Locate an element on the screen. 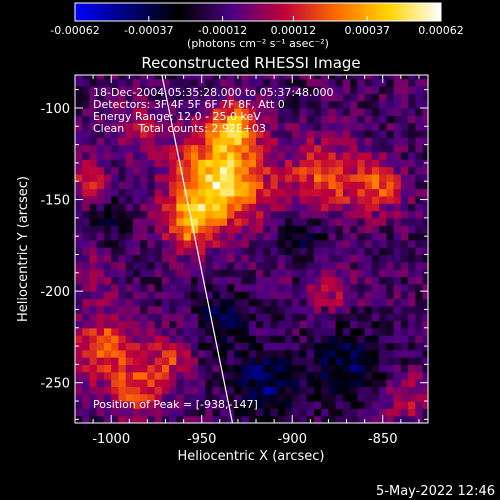 This screenshot has height=500, width=500. peak-position-label: Position of Peak = [-938,-147] is located at coordinates (175, 404).